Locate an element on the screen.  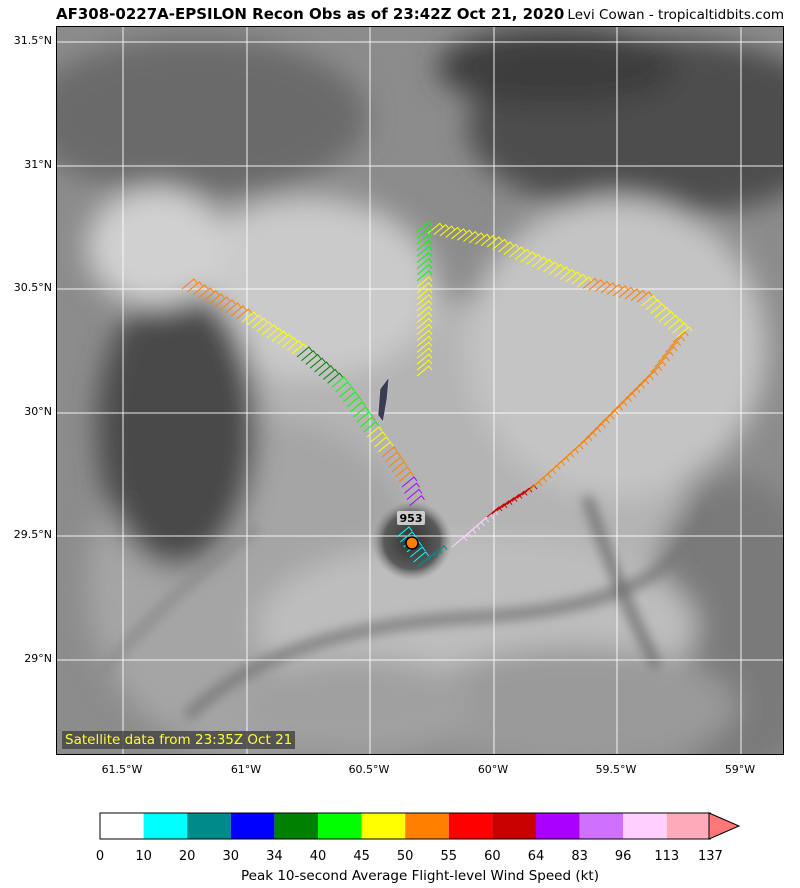
colorbar-tick-label: 45 is located at coordinates (361, 856).